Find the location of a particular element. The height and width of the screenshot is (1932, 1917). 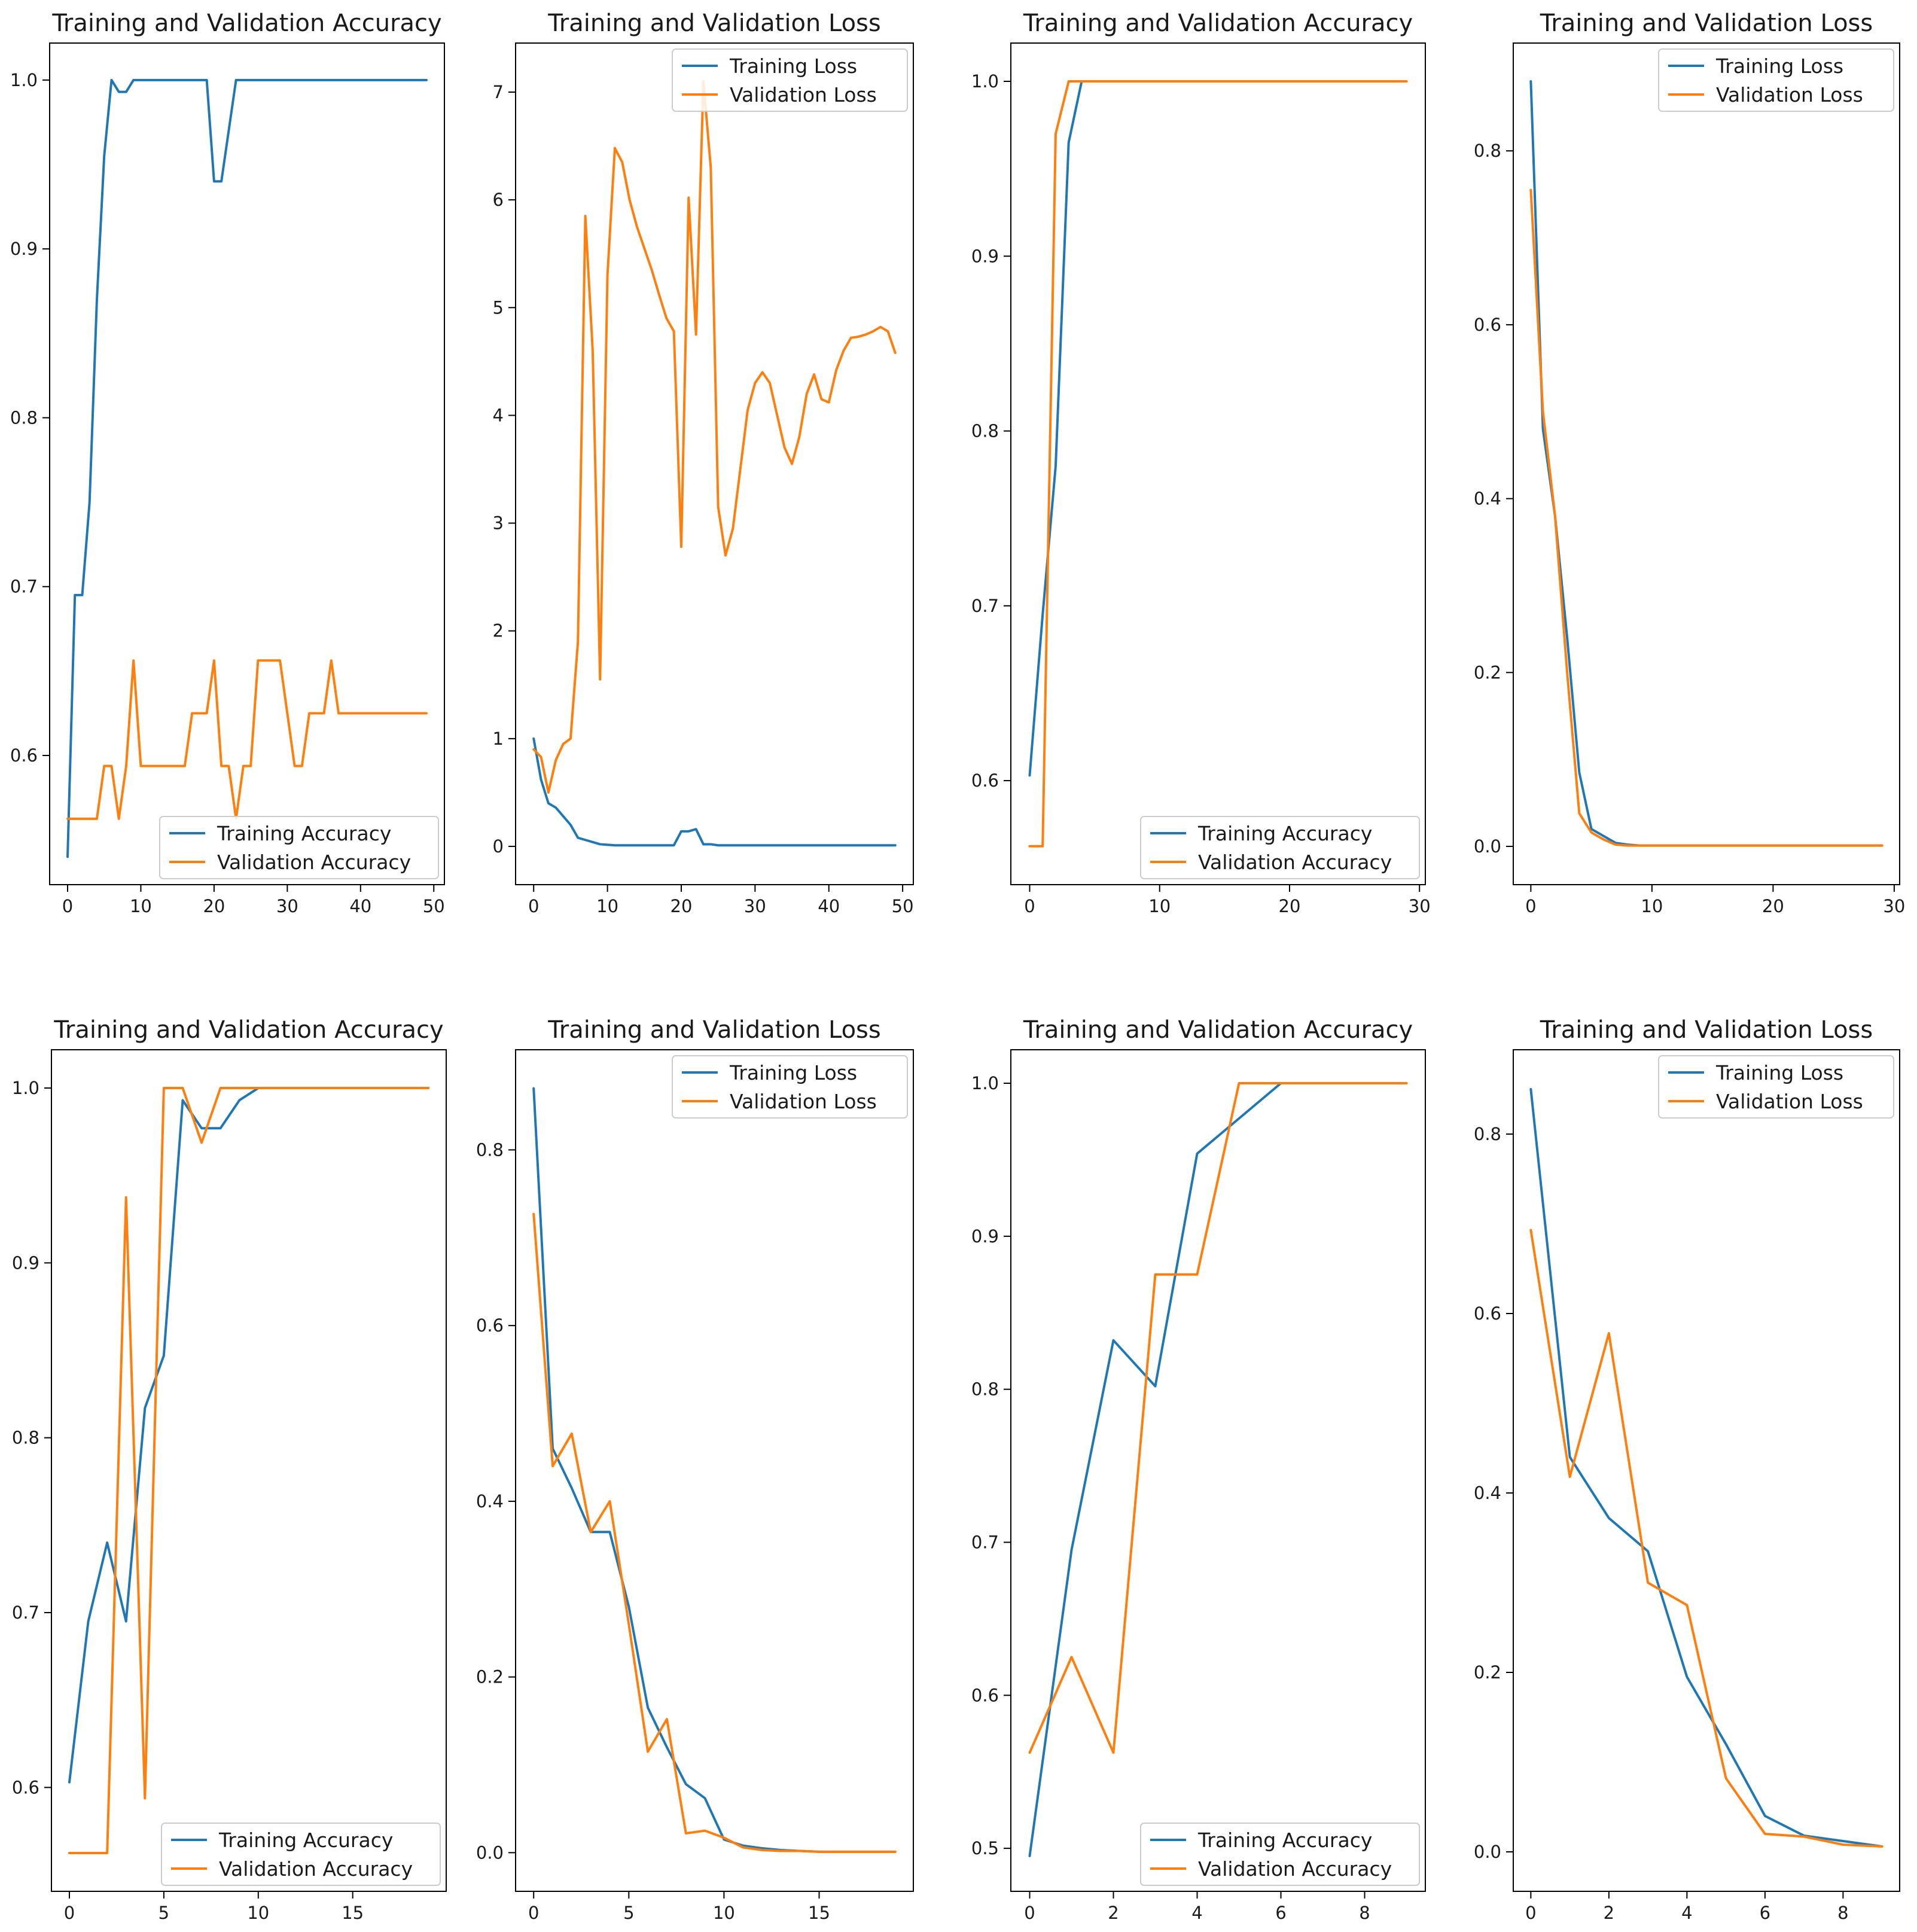

y-tick-label: 0.5 is located at coordinates (985, 1848).